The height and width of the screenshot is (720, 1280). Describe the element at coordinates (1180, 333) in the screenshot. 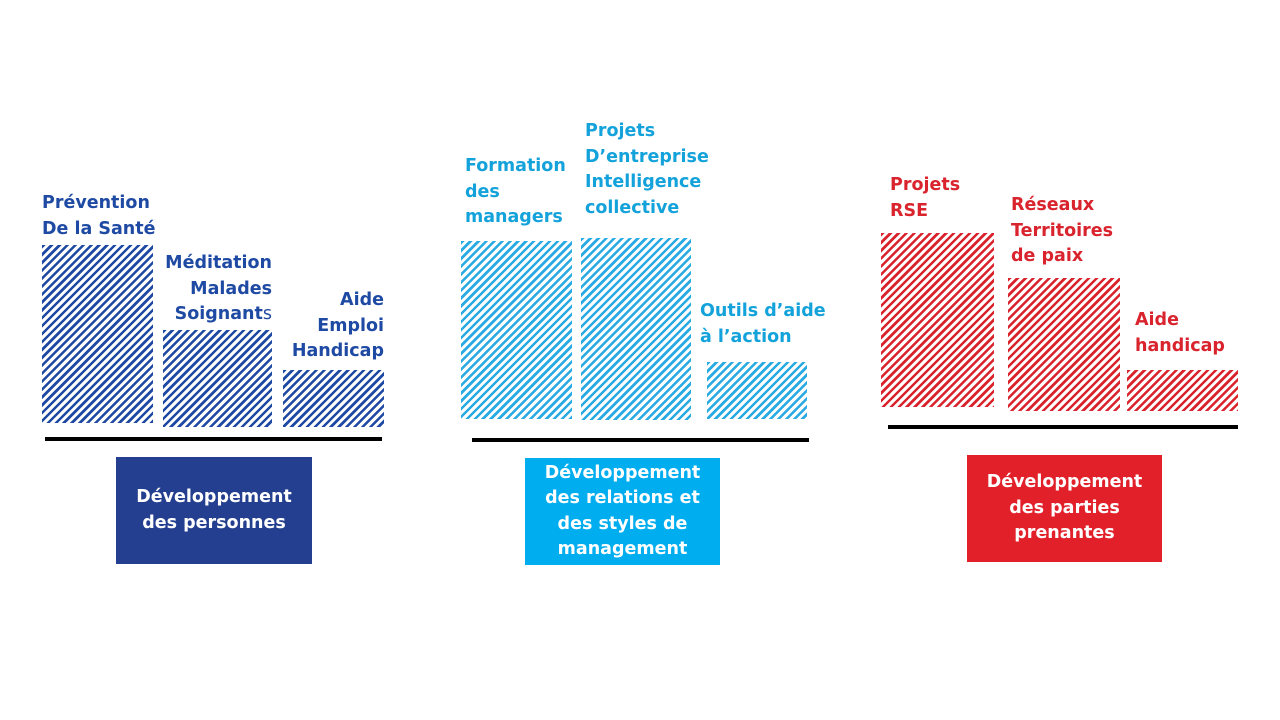

I see `label-aide-handicap: Aide handicap` at that location.